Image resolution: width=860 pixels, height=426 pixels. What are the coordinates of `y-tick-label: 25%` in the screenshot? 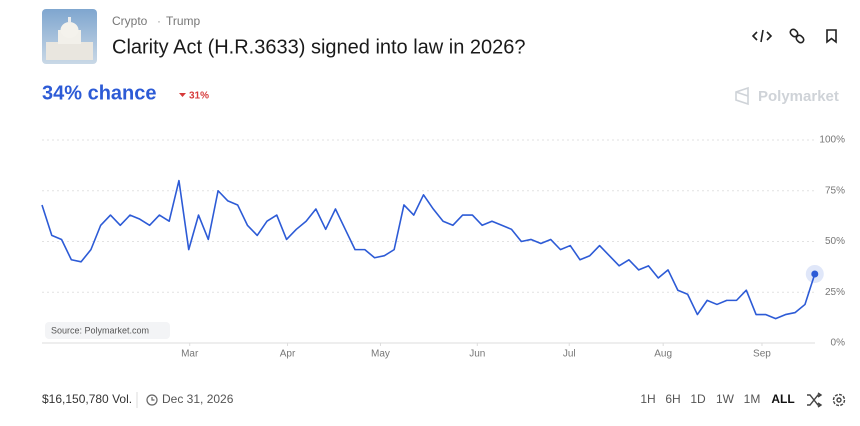 It's located at (835, 292).